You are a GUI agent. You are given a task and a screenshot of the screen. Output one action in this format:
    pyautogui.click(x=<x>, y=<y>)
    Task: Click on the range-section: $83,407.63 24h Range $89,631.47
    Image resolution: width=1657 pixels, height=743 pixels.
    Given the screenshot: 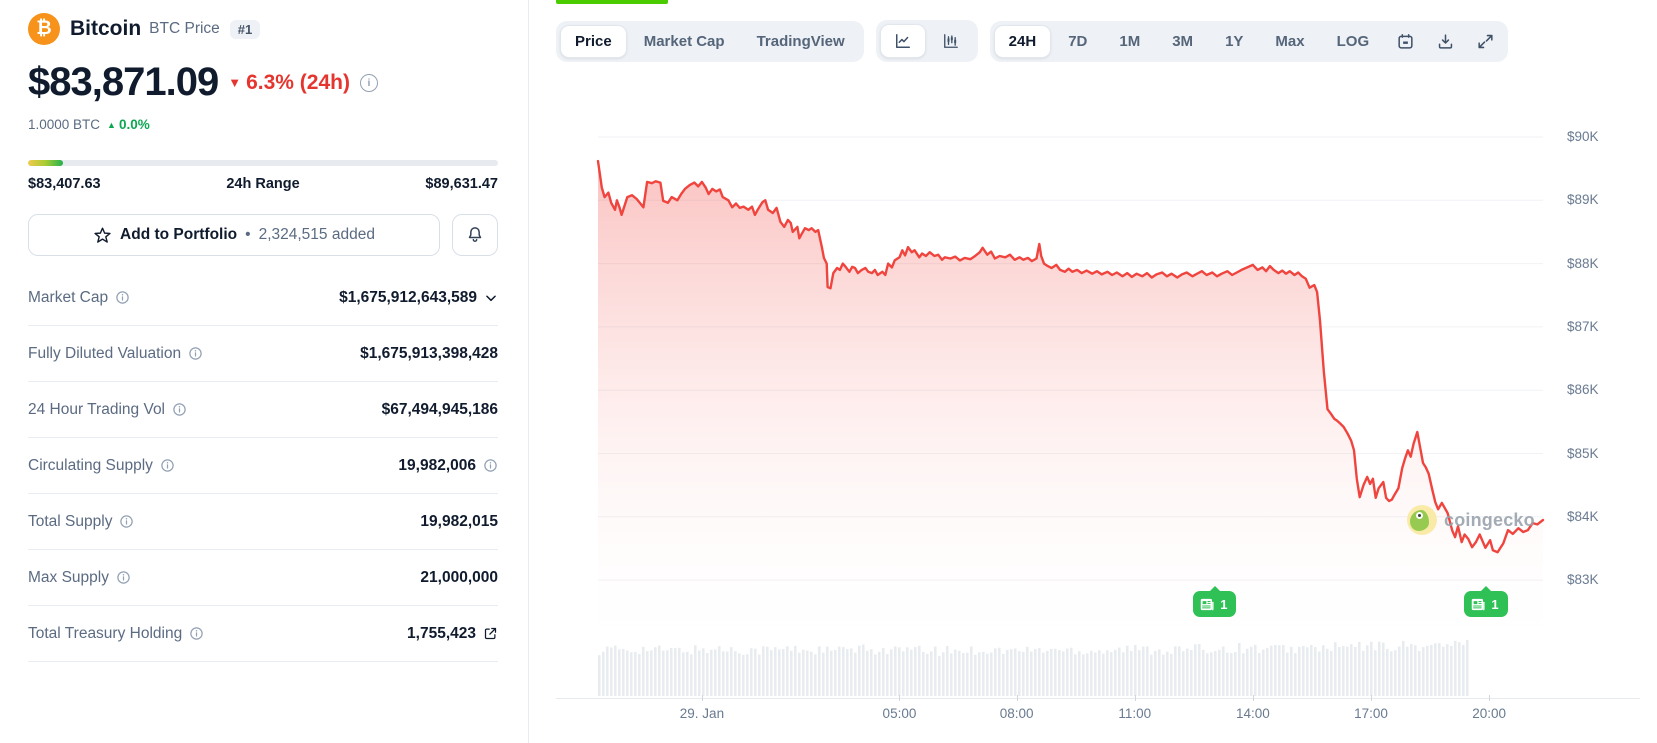 What is the action you would take?
    pyautogui.click(x=263, y=176)
    